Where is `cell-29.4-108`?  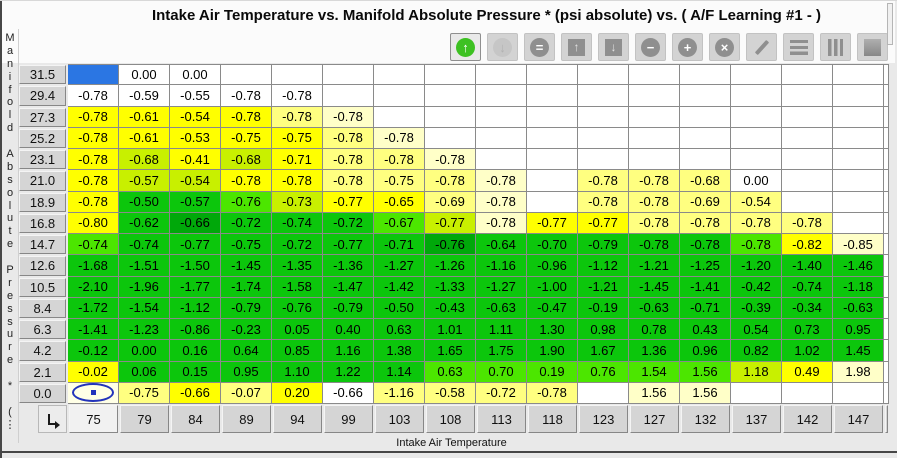
cell-29.4-108 is located at coordinates (450, 96).